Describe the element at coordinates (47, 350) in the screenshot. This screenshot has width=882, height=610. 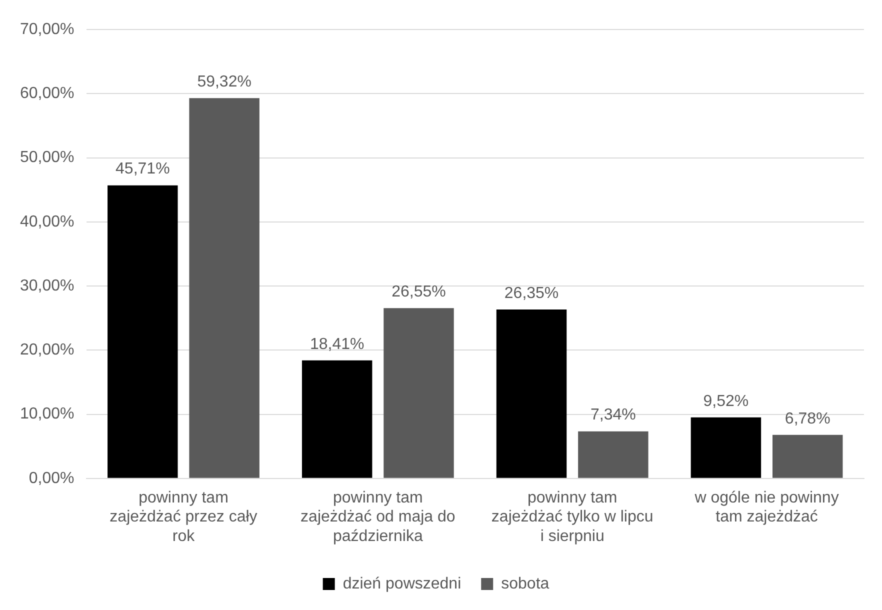
I see `y-tick-label: 20,00%` at that location.